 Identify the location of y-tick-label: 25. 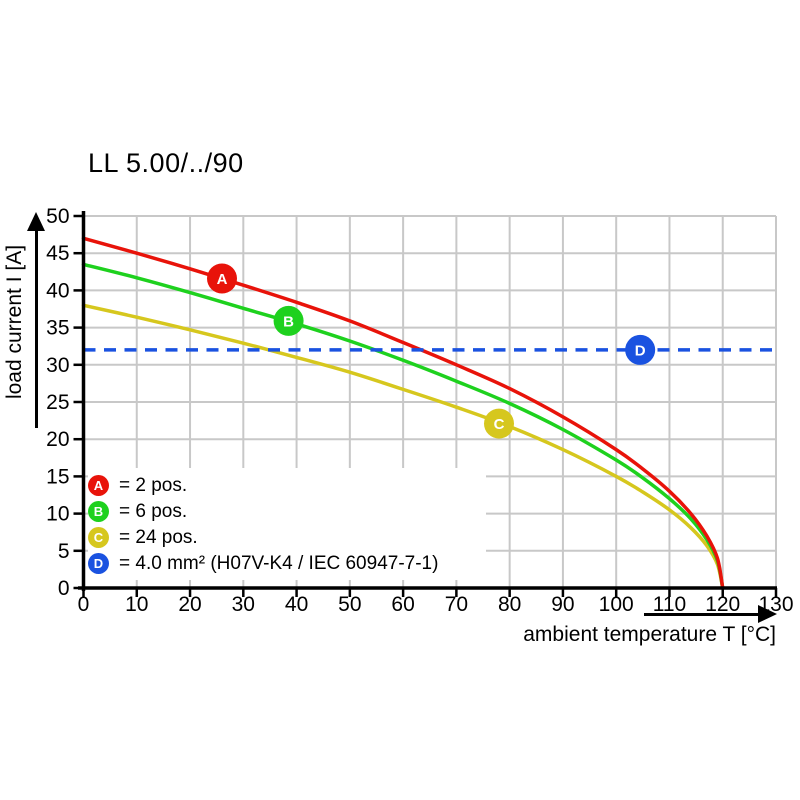
(57, 402).